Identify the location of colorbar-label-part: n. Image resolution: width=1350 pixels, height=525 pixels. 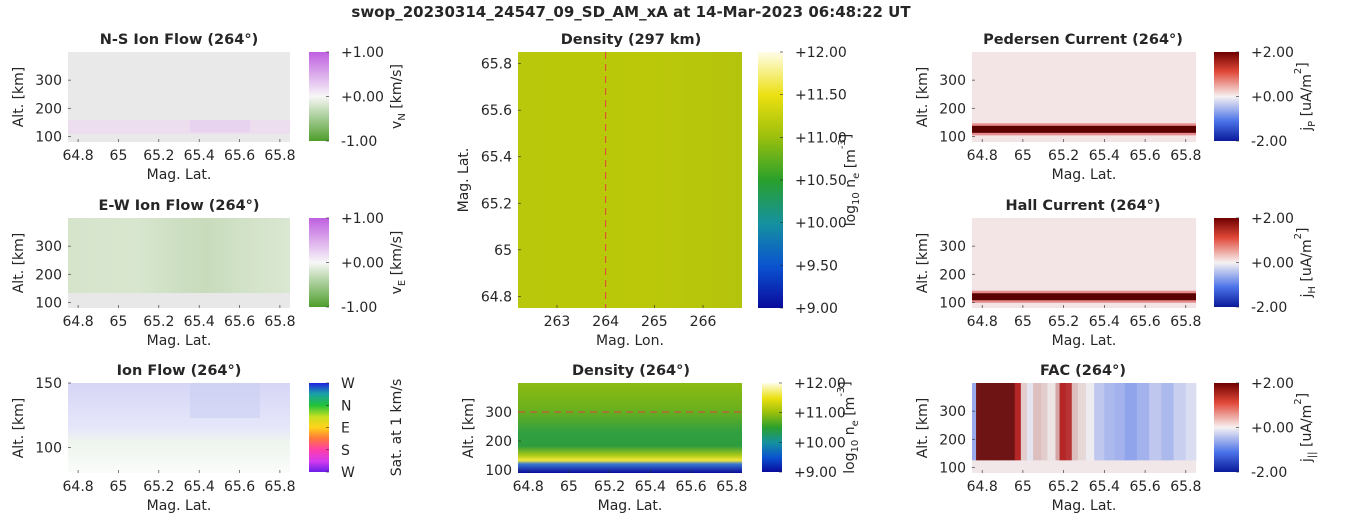
(851, 185).